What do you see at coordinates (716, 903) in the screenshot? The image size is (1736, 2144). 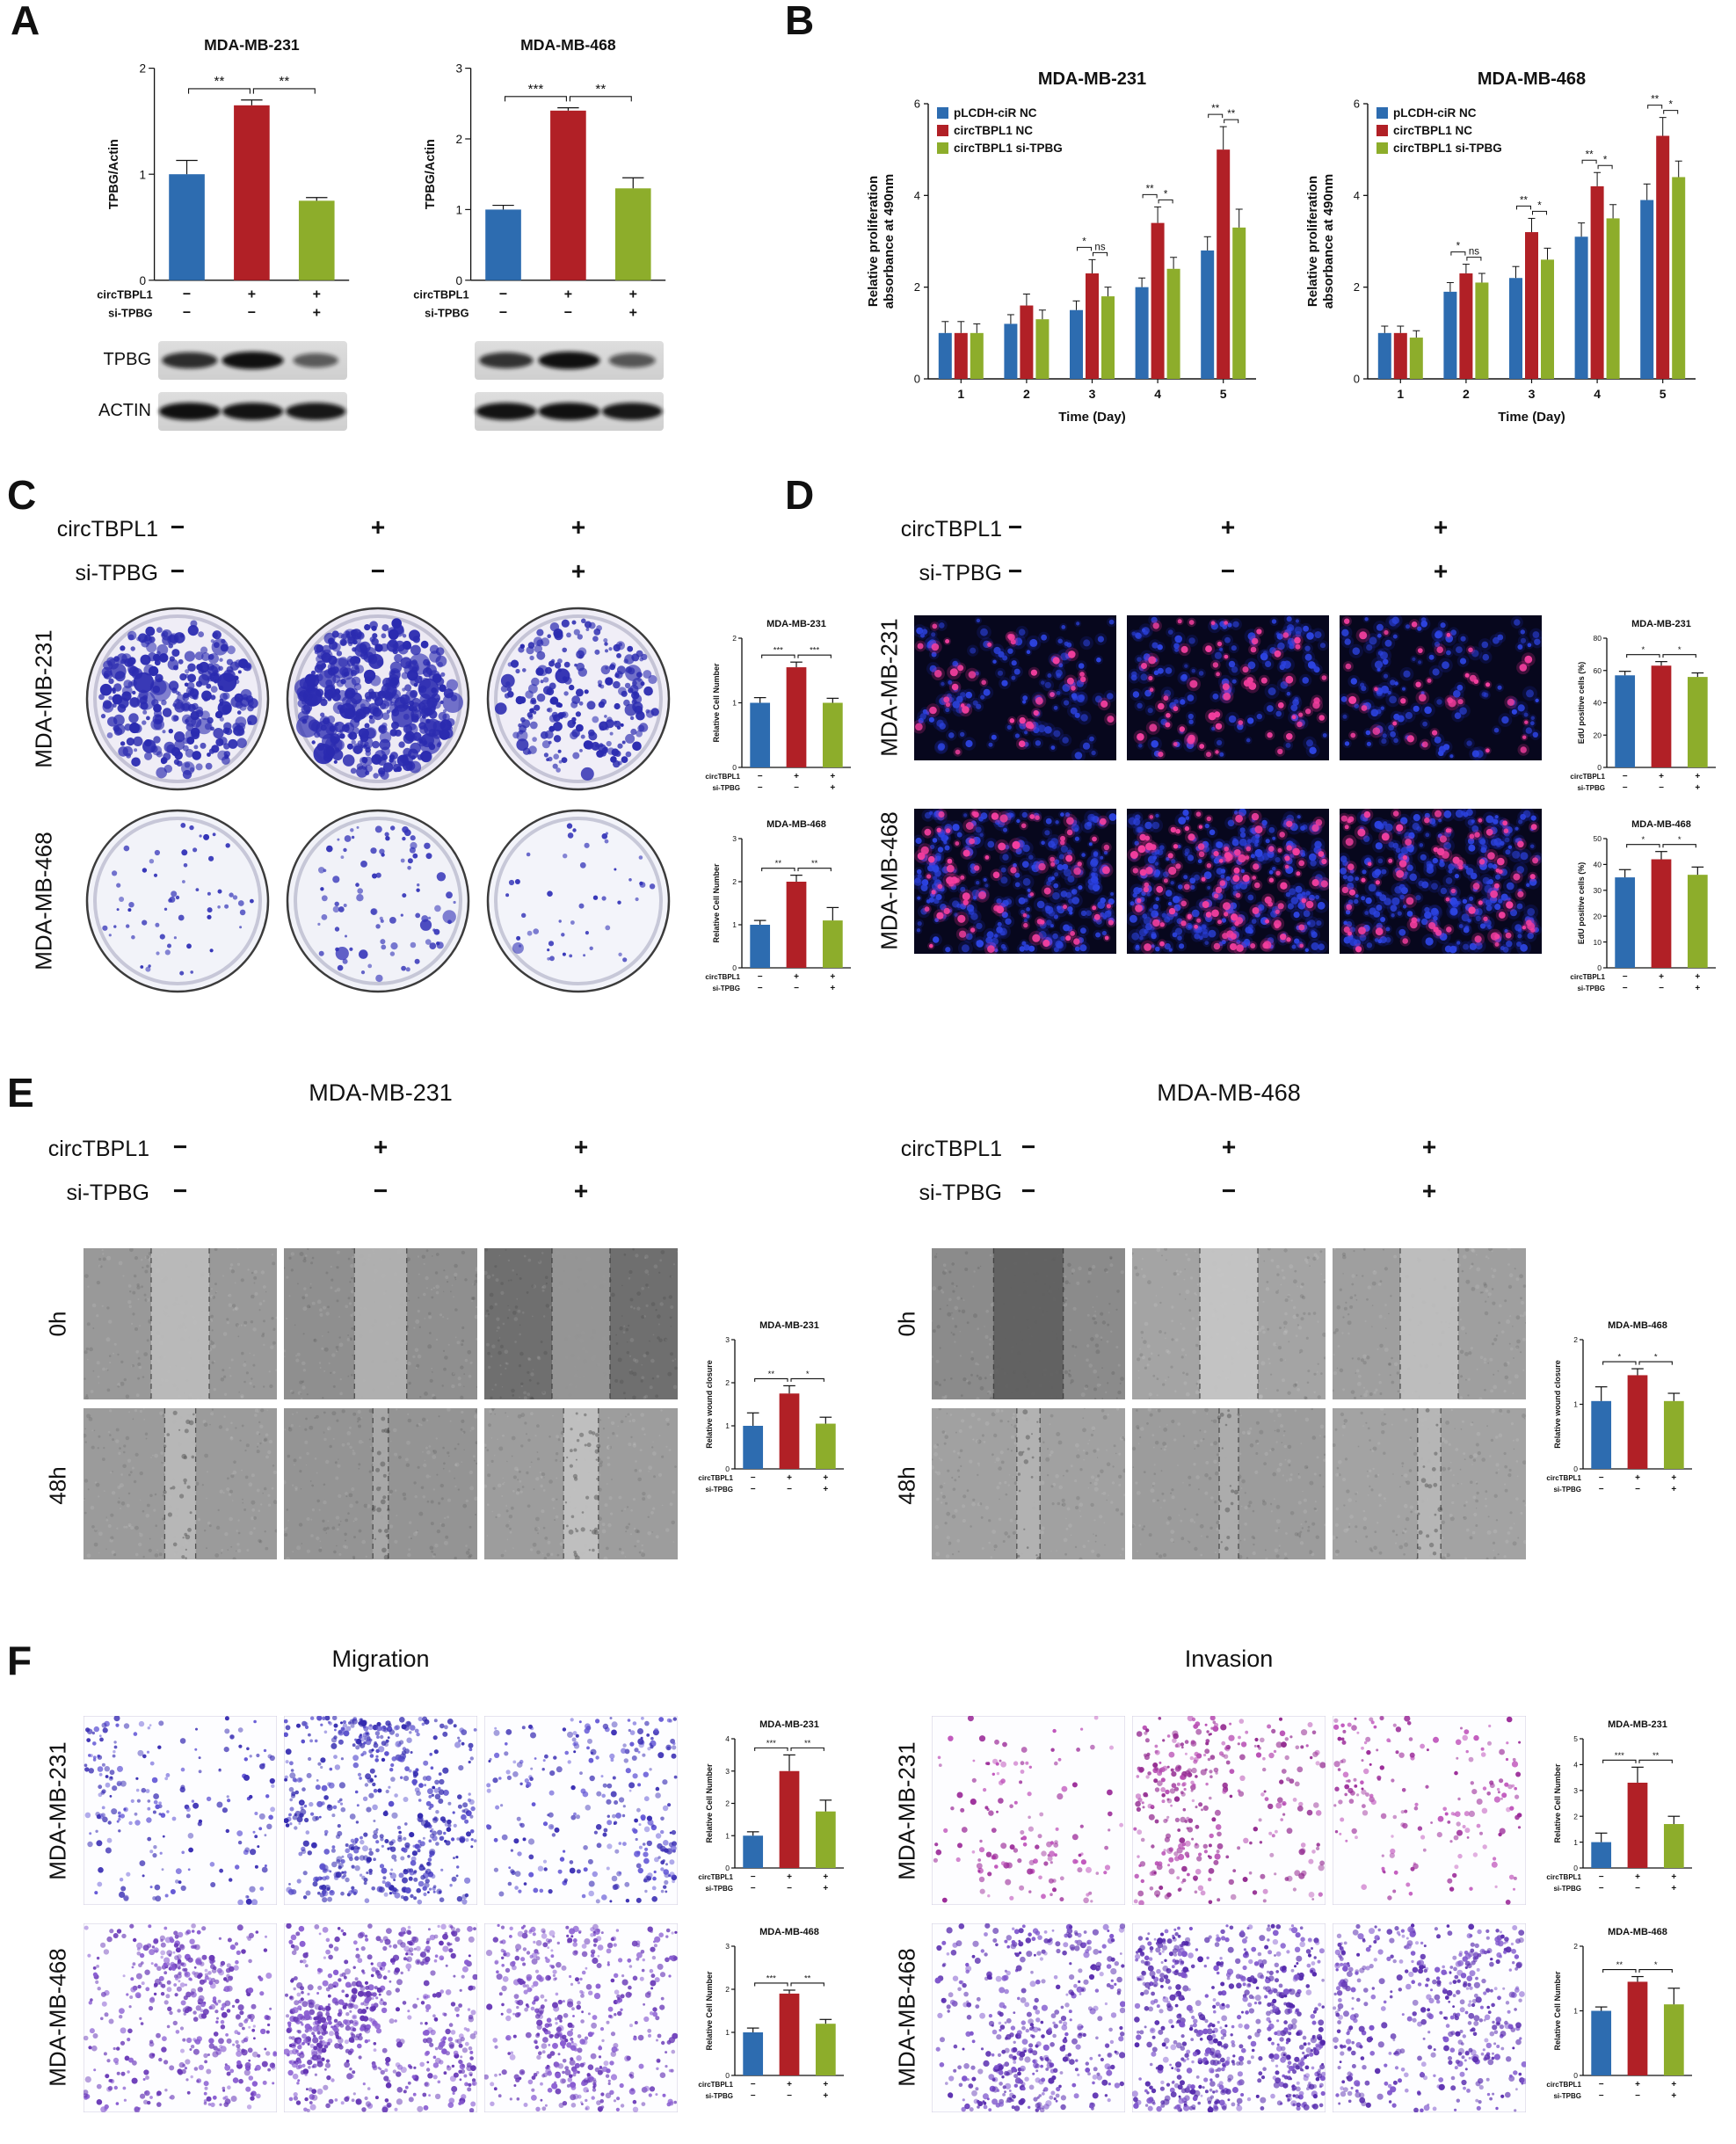 I see `svg-text: Relative Cell Number` at bounding box center [716, 903].